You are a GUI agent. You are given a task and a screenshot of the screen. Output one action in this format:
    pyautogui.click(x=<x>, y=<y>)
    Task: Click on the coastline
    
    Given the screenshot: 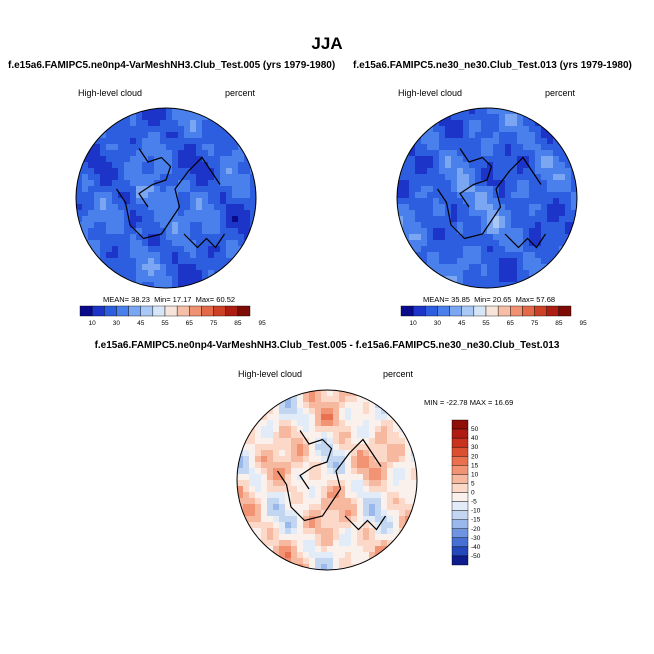 What is the action you would take?
    pyautogui.click(x=155, y=178)
    